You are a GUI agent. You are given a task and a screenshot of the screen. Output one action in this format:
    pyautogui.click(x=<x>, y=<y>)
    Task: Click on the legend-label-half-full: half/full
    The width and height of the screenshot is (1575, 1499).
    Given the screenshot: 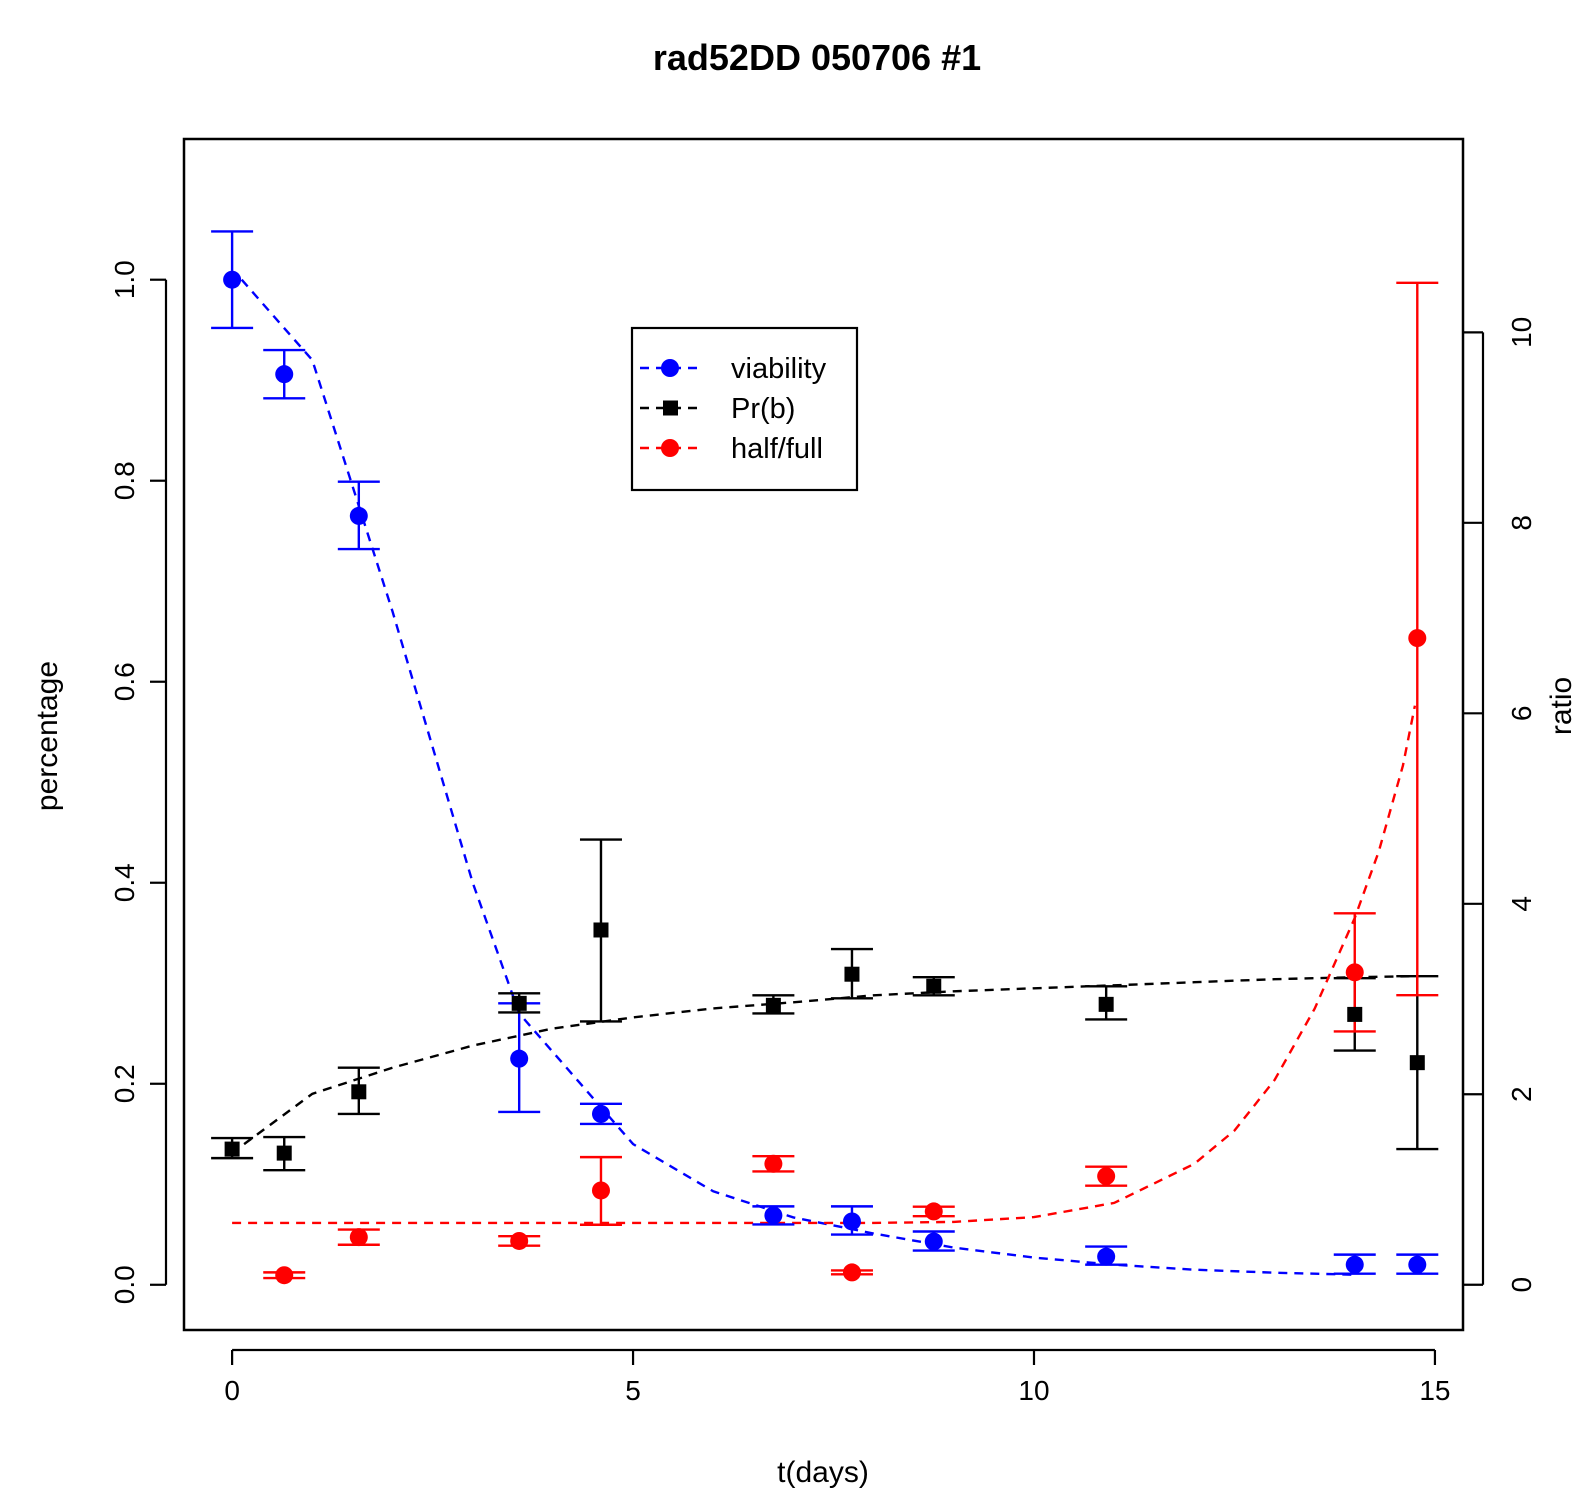 What is the action you would take?
    pyautogui.click(x=777, y=449)
    